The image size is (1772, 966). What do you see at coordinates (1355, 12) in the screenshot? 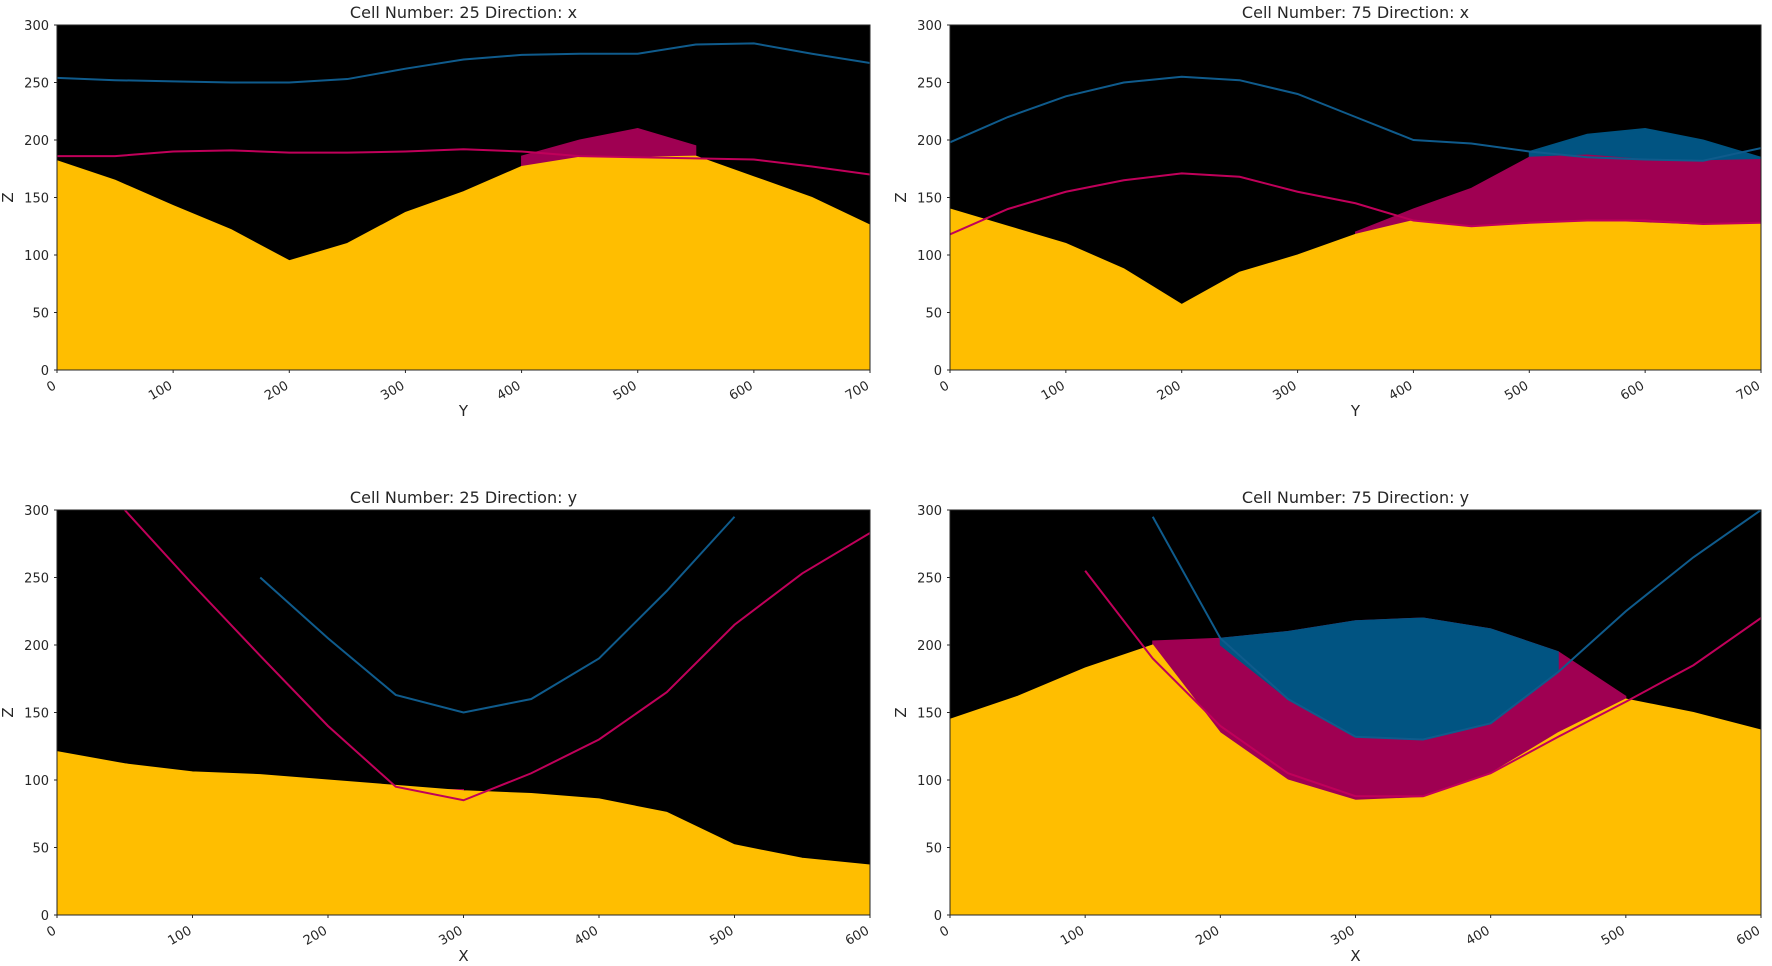
I see `chart-title: Cell Number: 75 Direction: x` at bounding box center [1355, 12].